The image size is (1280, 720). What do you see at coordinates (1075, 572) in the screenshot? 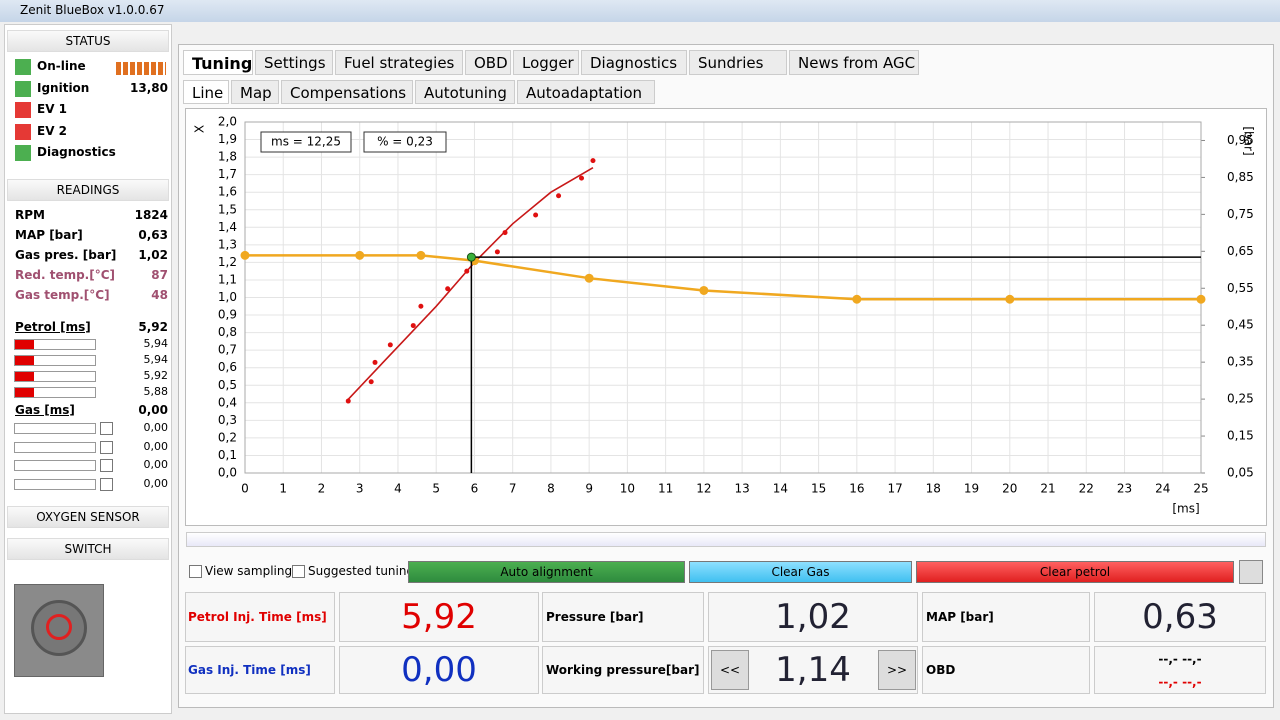
I see `button: Clear petrol` at bounding box center [1075, 572].